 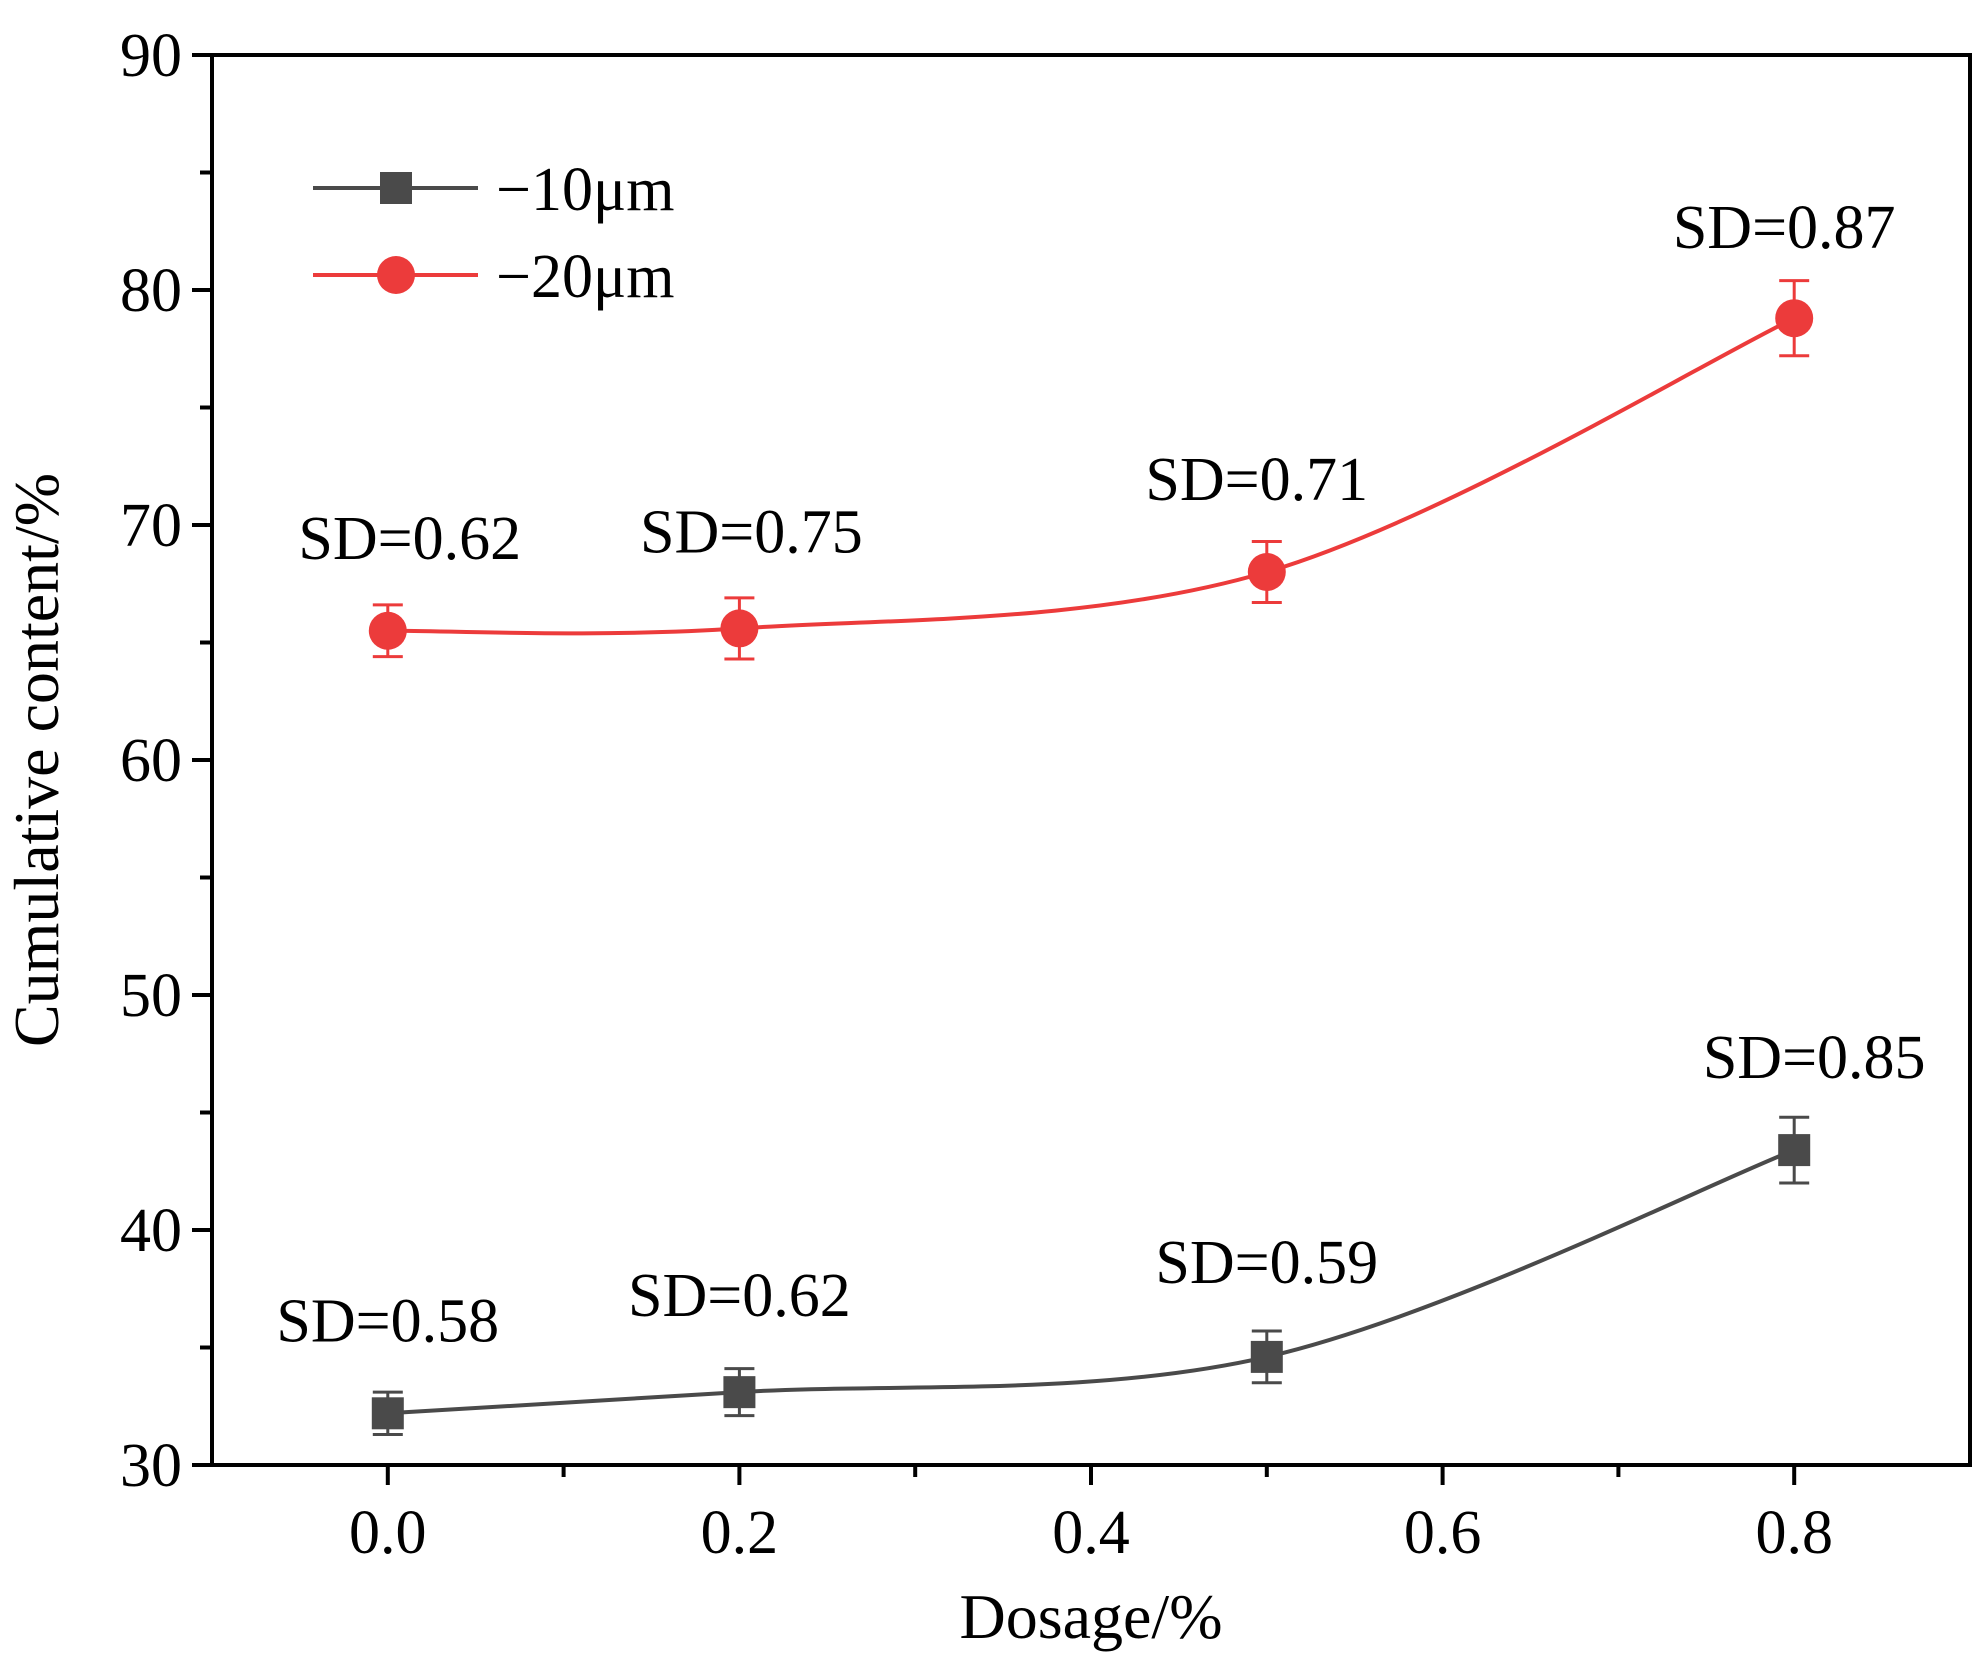 What do you see at coordinates (1090, 1616) in the screenshot?
I see `x-axis-title: Dosage/%` at bounding box center [1090, 1616].